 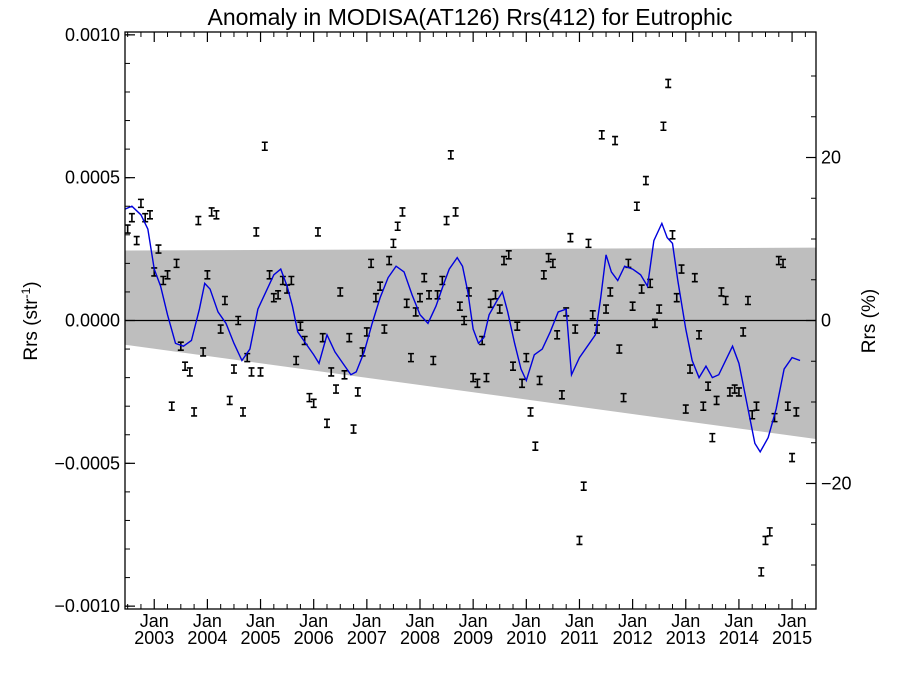 I want to click on x-tick-label-year: 2011, so click(x=579, y=638).